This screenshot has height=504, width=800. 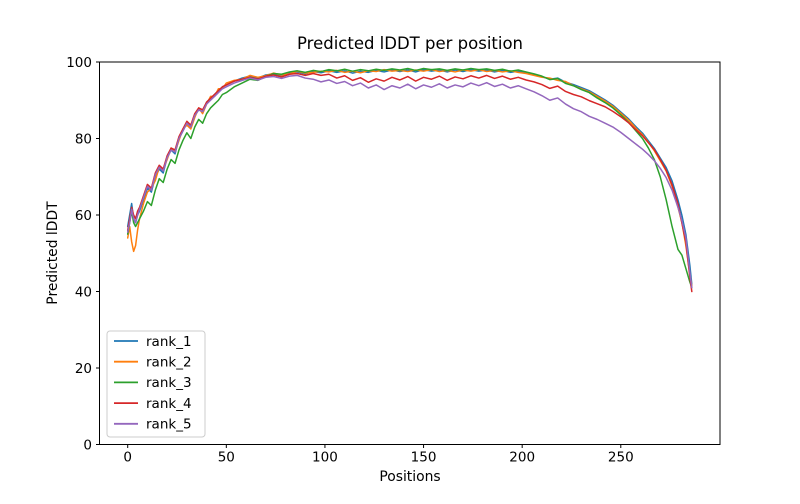 I want to click on x-tick-label: 250, so click(x=621, y=458).